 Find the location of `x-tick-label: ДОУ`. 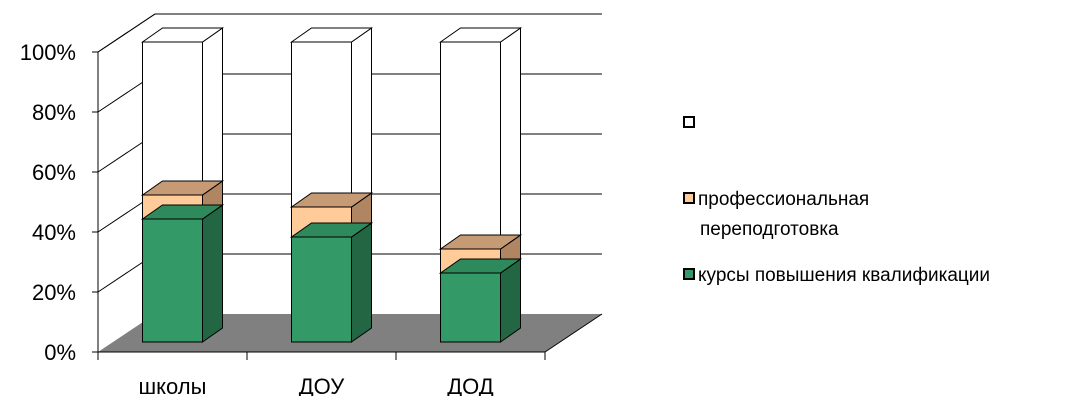

x-tick-label: ДОУ is located at coordinates (322, 385).